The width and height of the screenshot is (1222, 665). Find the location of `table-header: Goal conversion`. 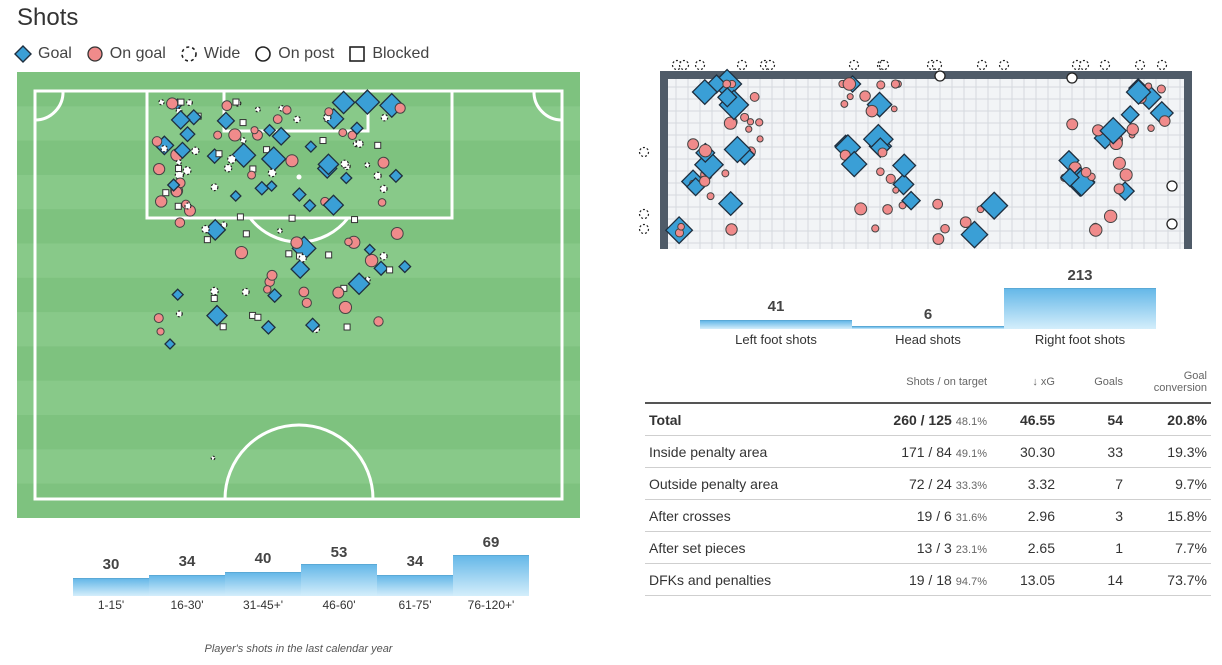

table-header: Goal conversion is located at coordinates (1180, 382).